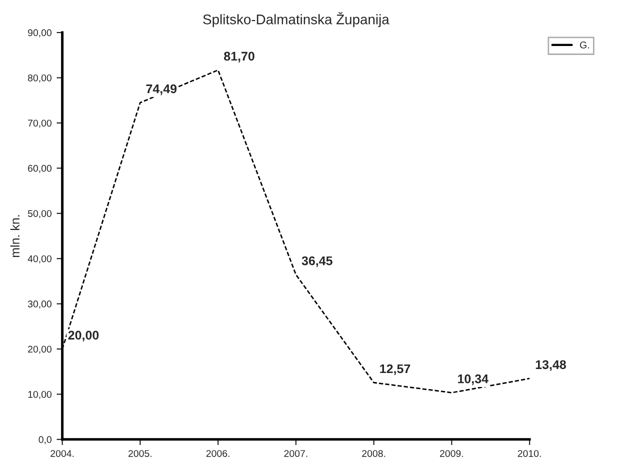  I want to click on x-tick-label: 2007., so click(296, 453).